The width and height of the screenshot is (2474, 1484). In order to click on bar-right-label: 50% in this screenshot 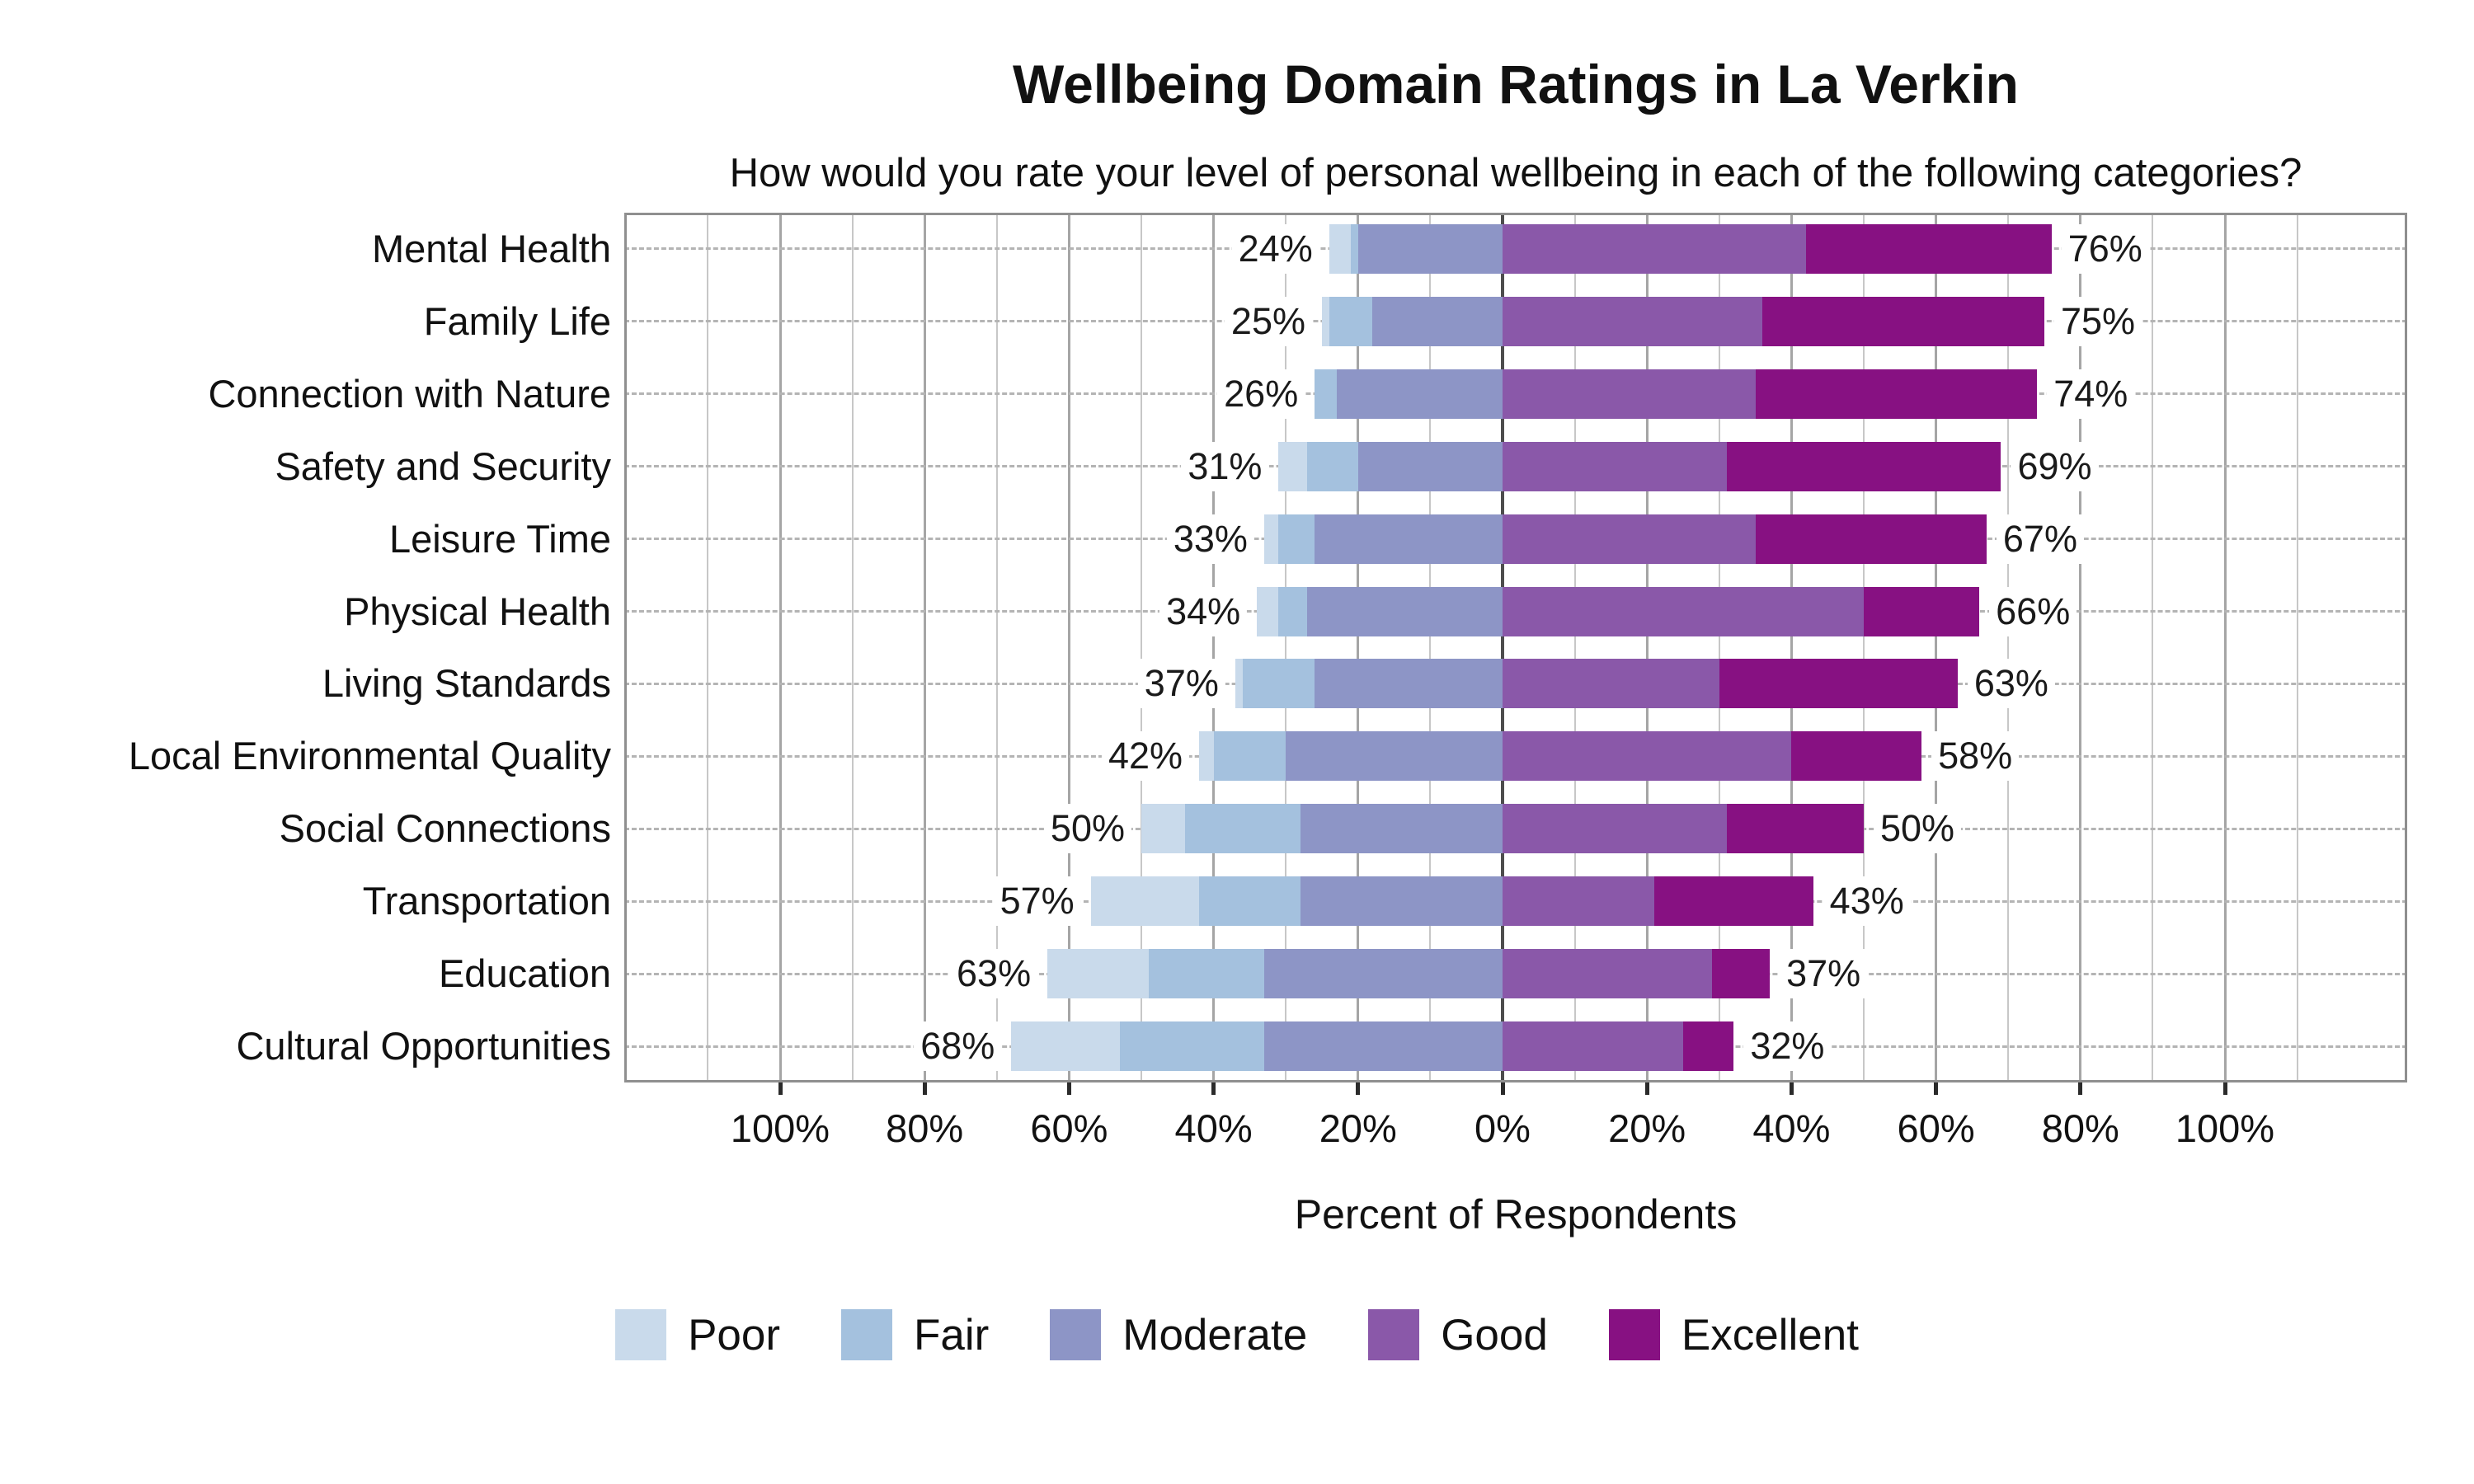, I will do `click(1918, 829)`.